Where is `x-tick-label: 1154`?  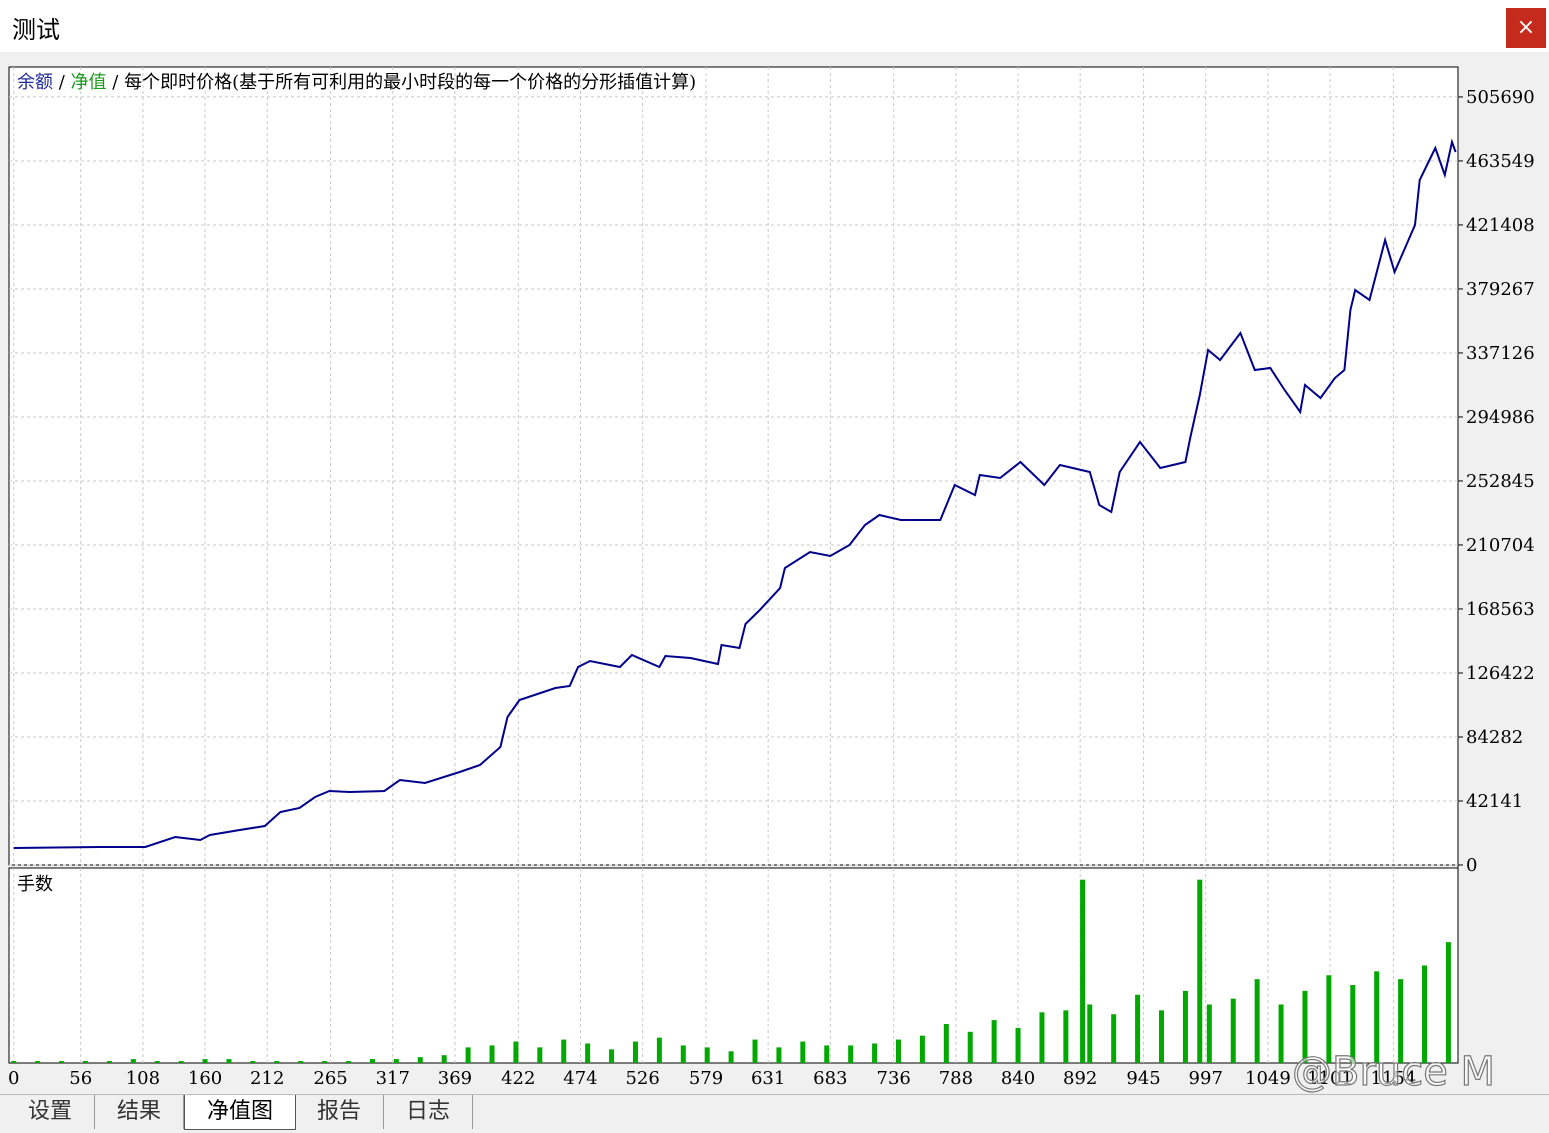
x-tick-label: 1154 is located at coordinates (1394, 1078).